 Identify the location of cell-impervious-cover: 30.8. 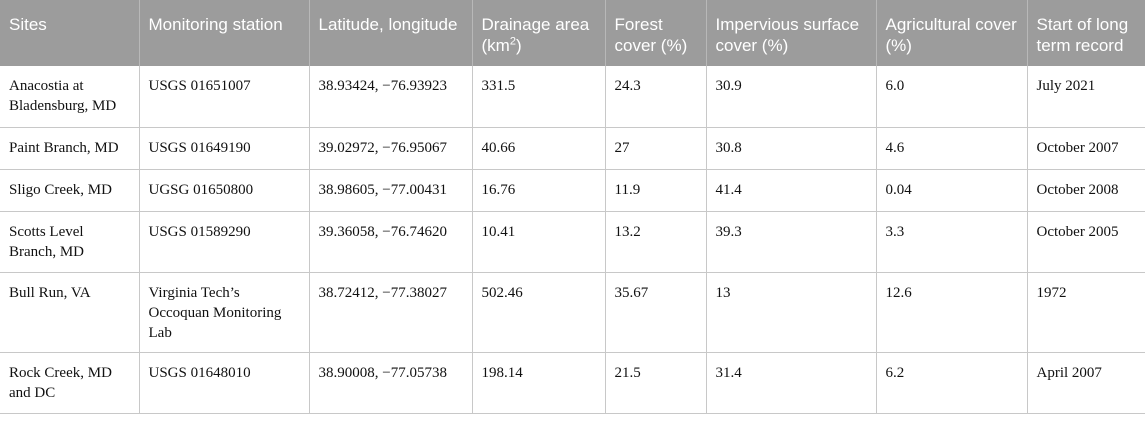
(790, 148).